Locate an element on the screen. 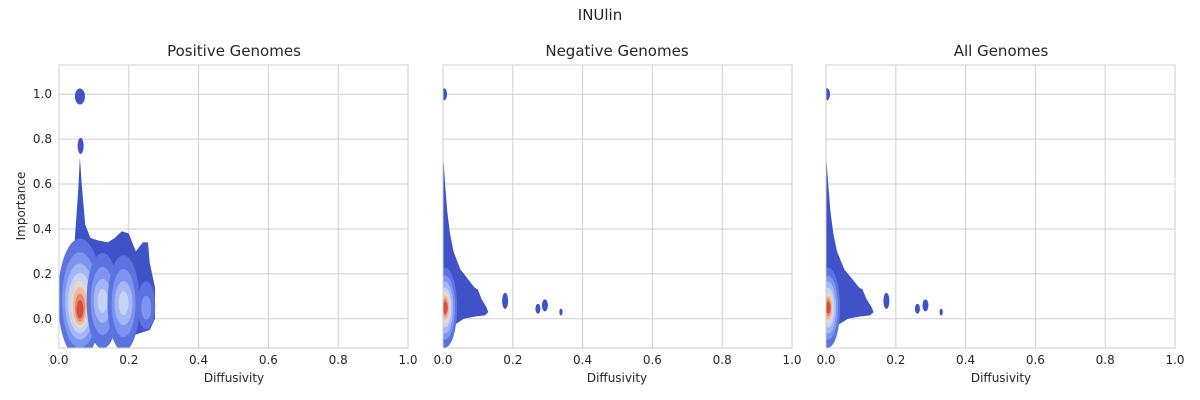 The width and height of the screenshot is (1200, 400). panel-title: All Genomes is located at coordinates (1001, 51).